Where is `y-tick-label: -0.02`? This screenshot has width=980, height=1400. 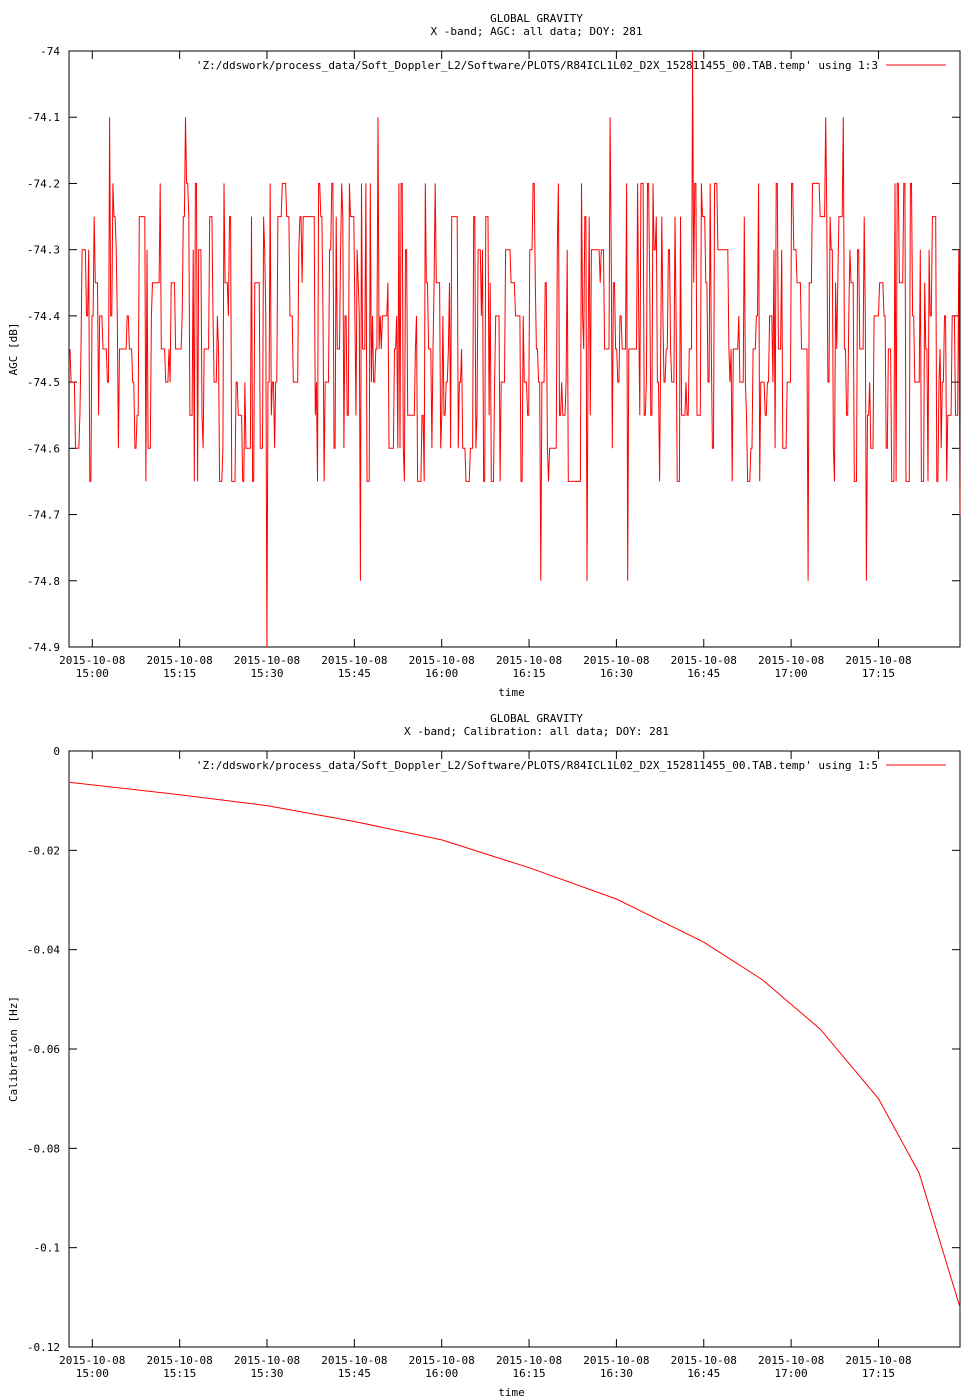 y-tick-label: -0.02 is located at coordinates (43, 850).